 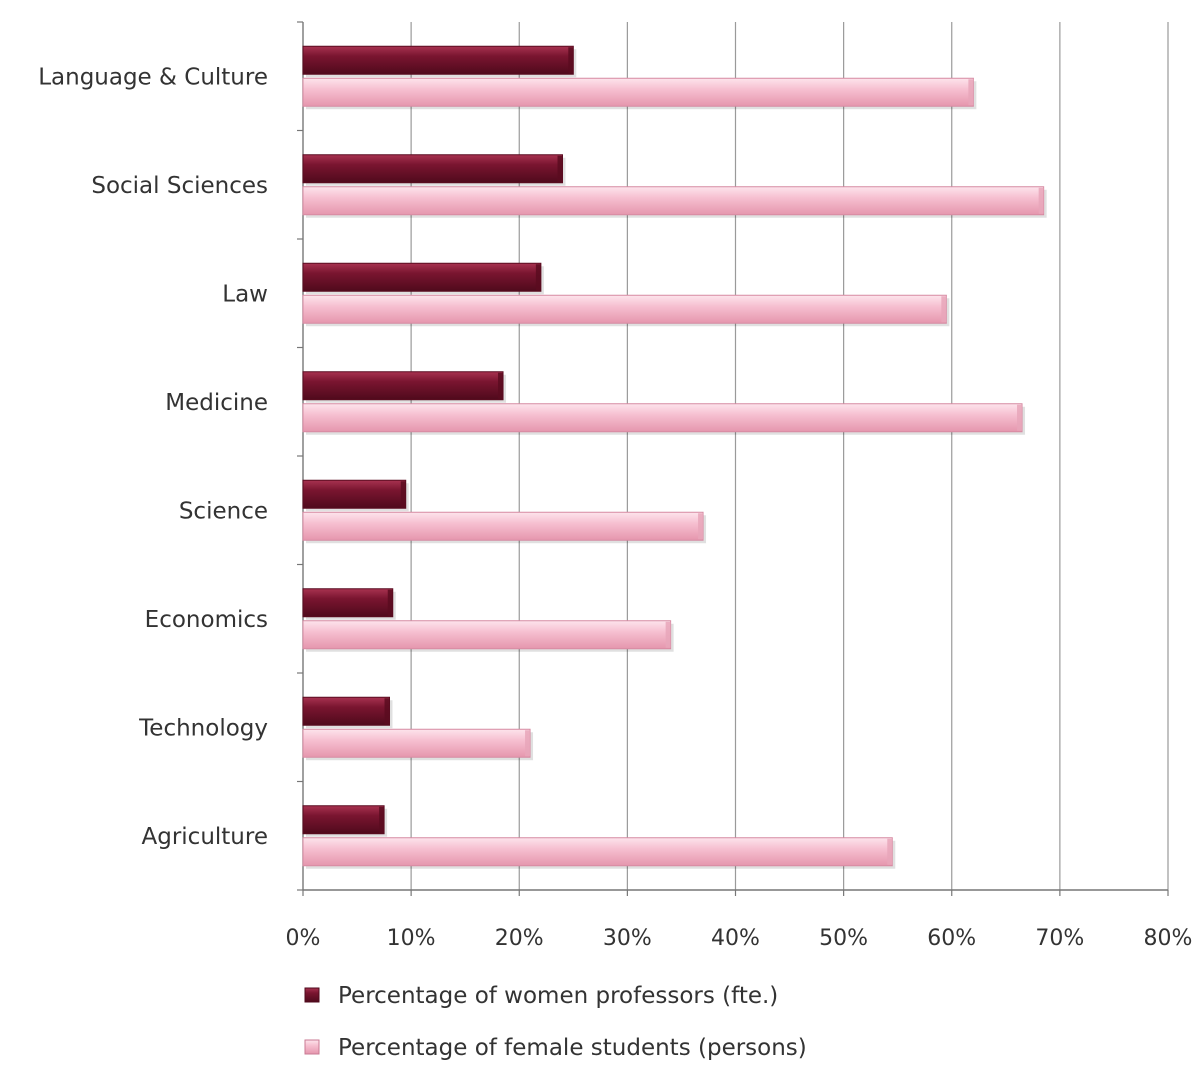 What do you see at coordinates (205, 837) in the screenshot?
I see `y-category-label: Agriculture` at bounding box center [205, 837].